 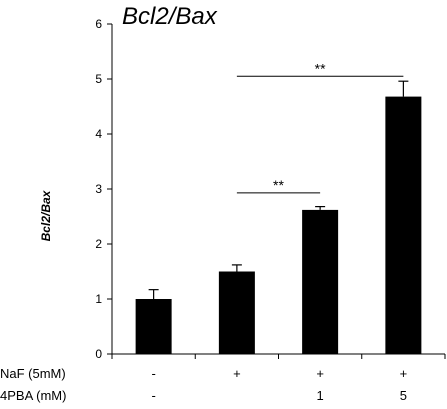 What do you see at coordinates (170, 16) in the screenshot?
I see `chart-title: Bcl2/Bax` at bounding box center [170, 16].